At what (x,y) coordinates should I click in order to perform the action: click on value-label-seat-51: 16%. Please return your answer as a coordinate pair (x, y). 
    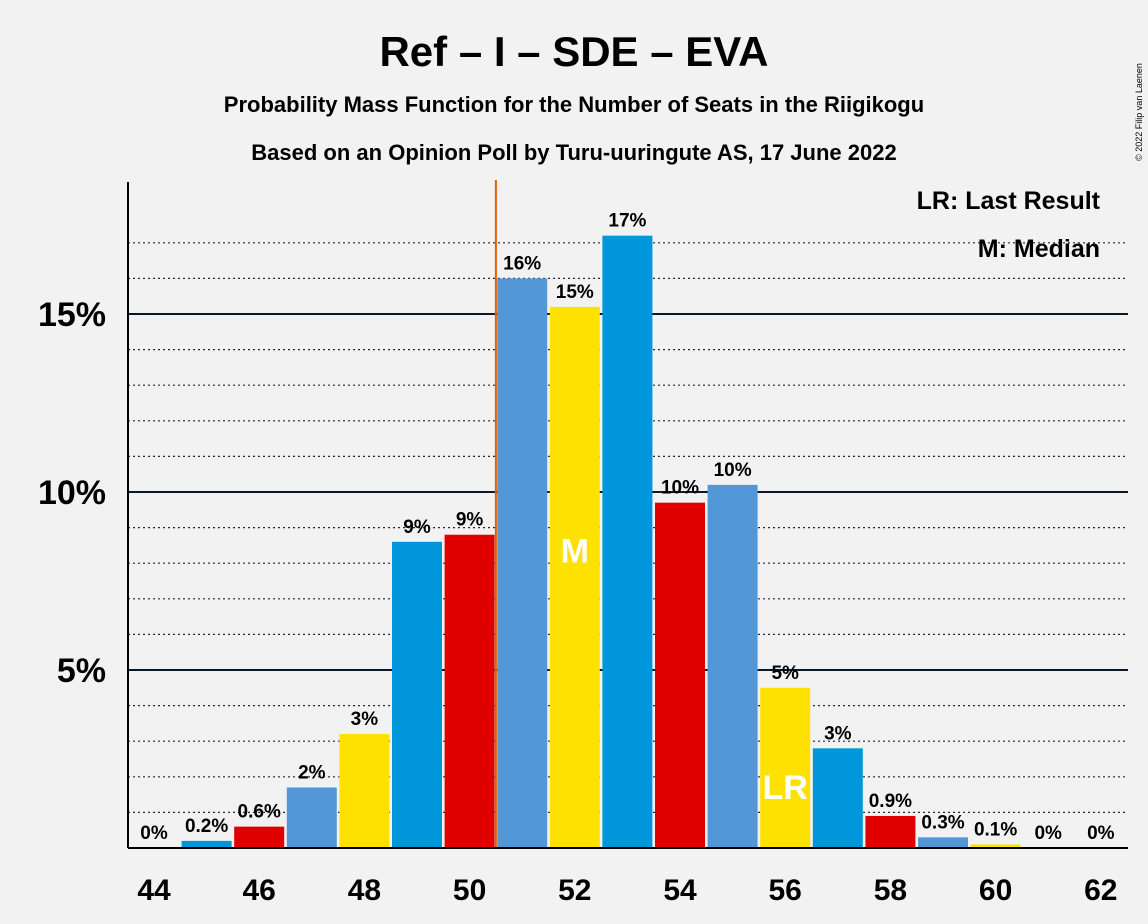
    Looking at the image, I should click on (522, 263).